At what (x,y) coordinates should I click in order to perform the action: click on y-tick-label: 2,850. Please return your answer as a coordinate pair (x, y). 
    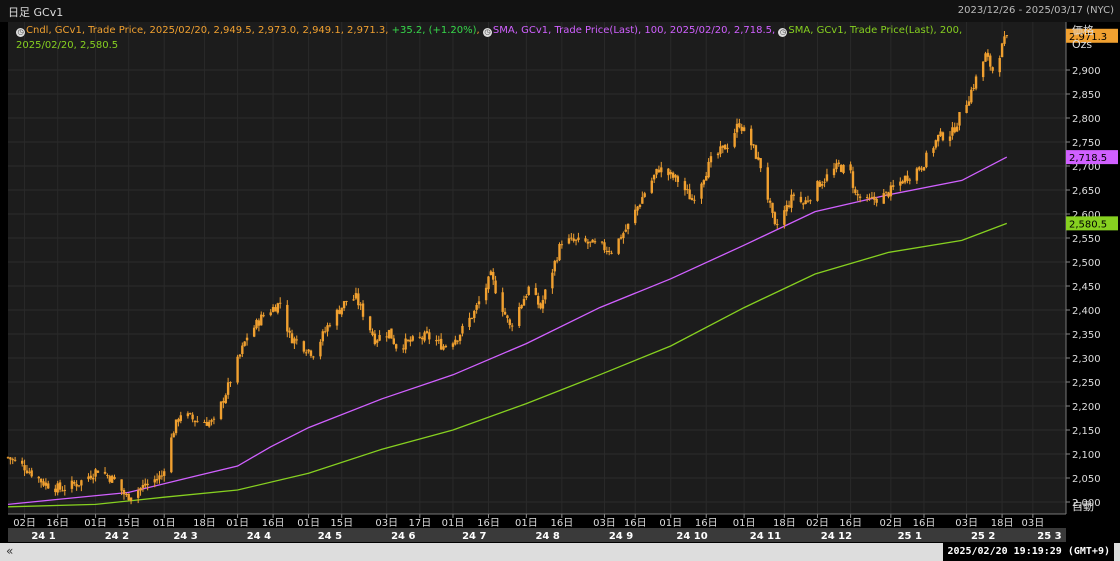
    Looking at the image, I should click on (1086, 95).